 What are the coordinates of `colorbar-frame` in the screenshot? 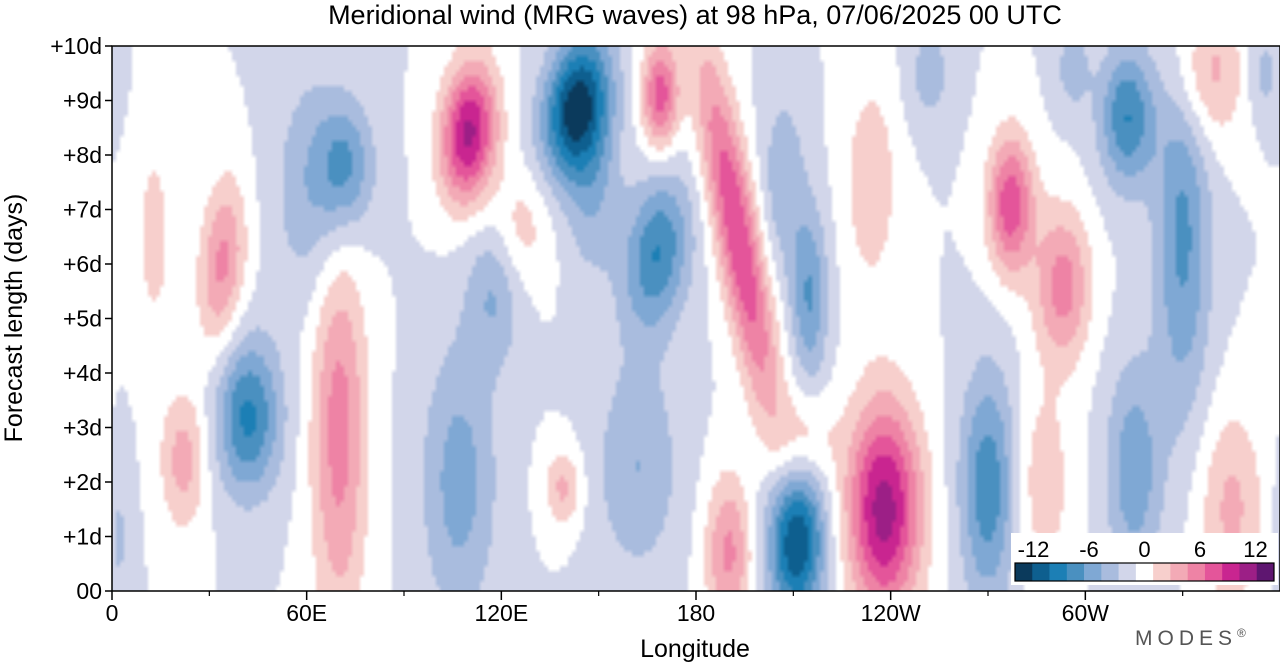 It's located at (1144, 572).